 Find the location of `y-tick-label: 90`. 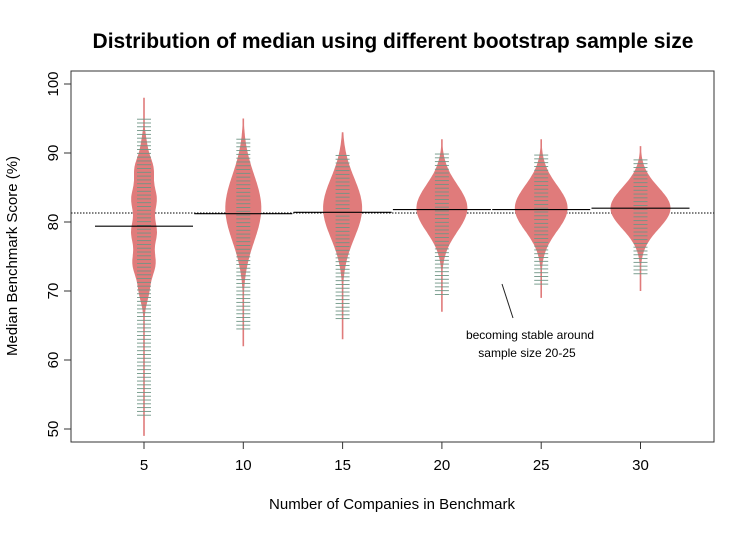

y-tick-label: 90 is located at coordinates (53, 153).